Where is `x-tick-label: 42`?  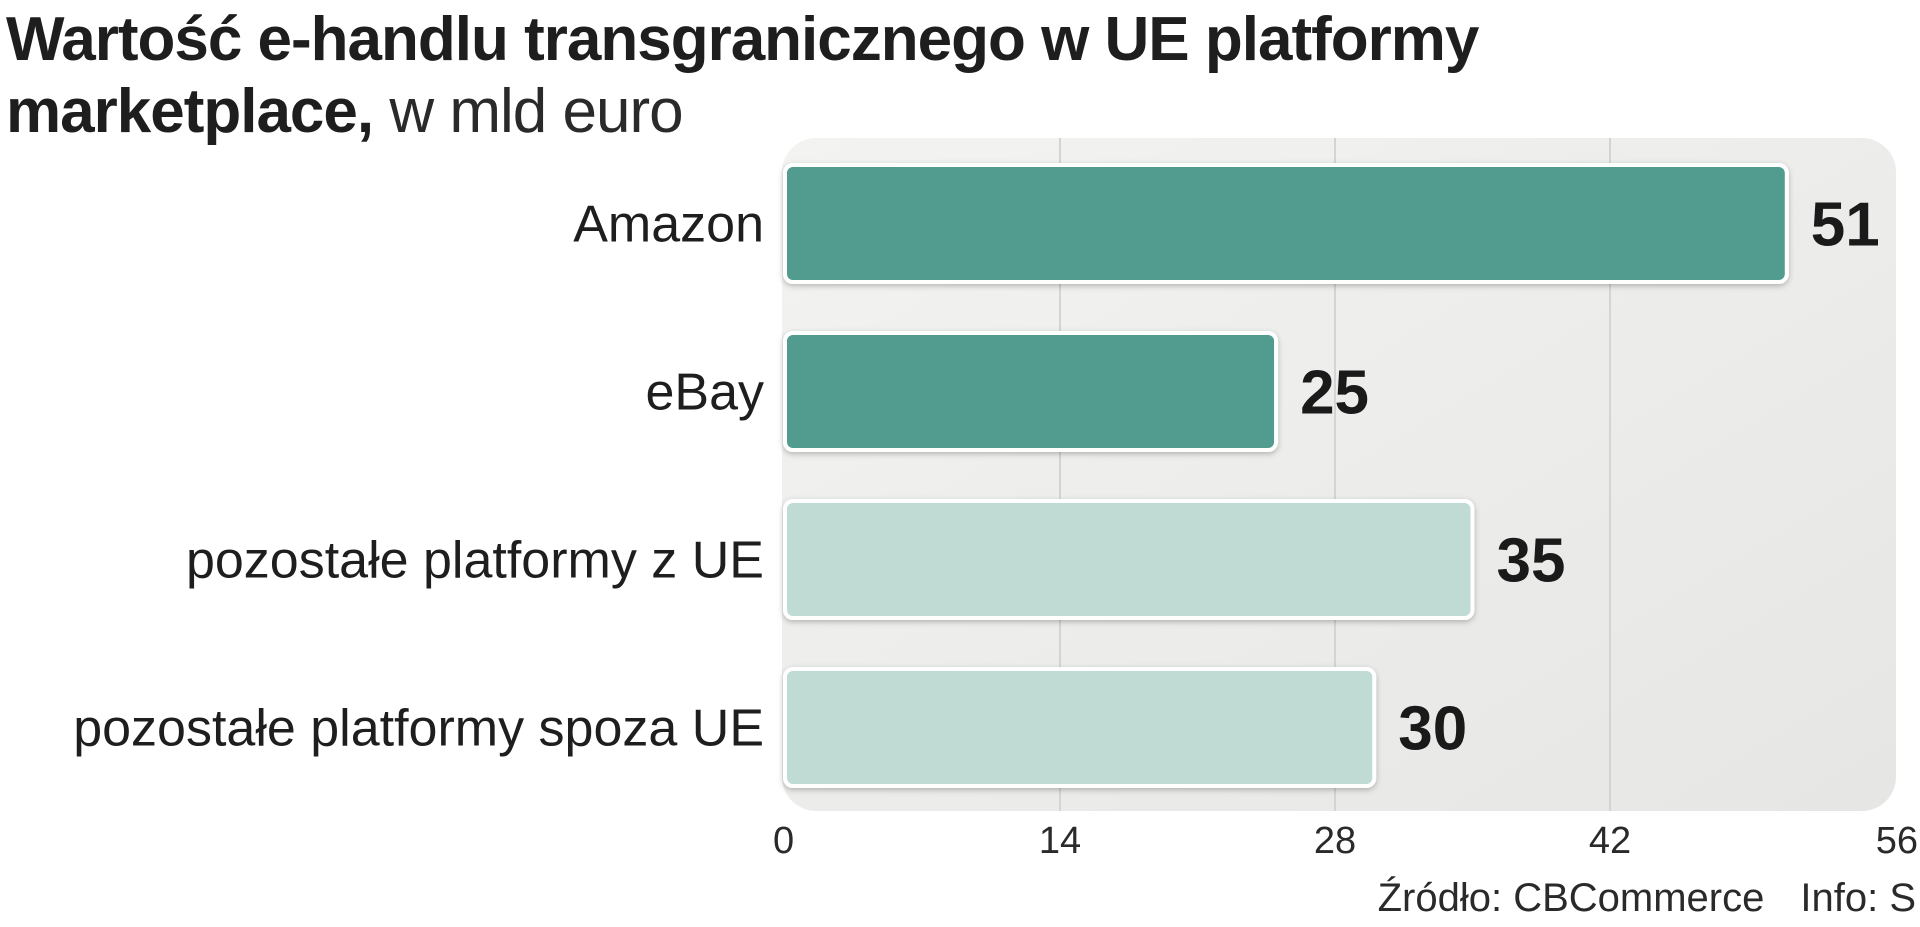
x-tick-label: 42 is located at coordinates (1610, 841).